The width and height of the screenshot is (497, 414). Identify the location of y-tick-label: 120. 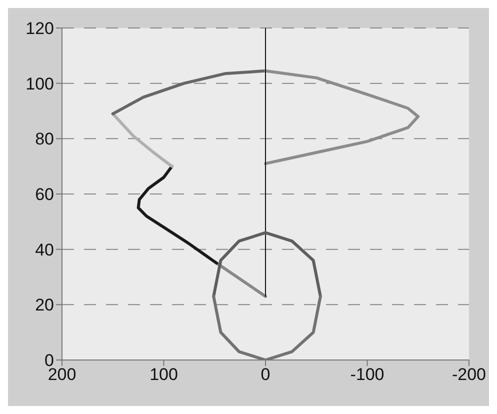
(40, 28).